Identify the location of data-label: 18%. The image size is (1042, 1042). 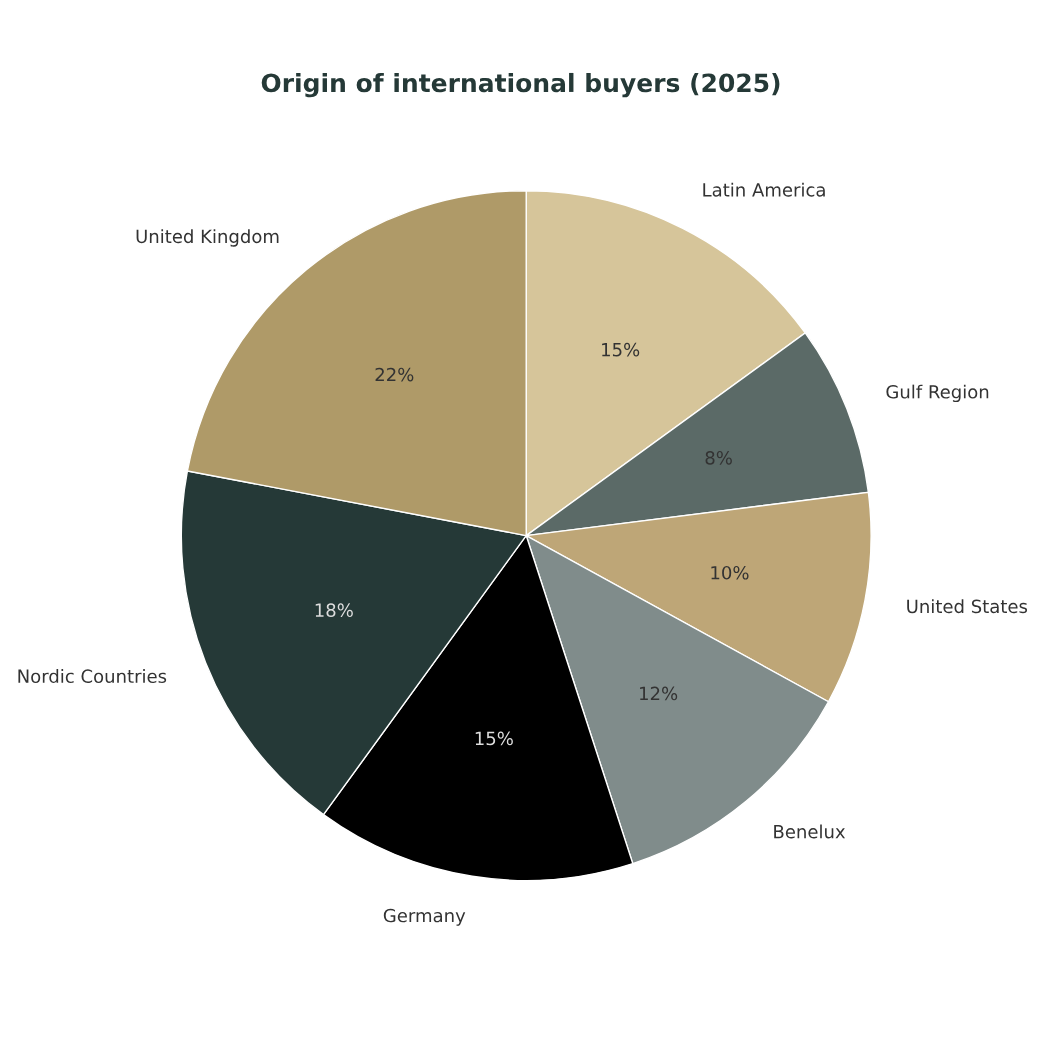
(334, 610).